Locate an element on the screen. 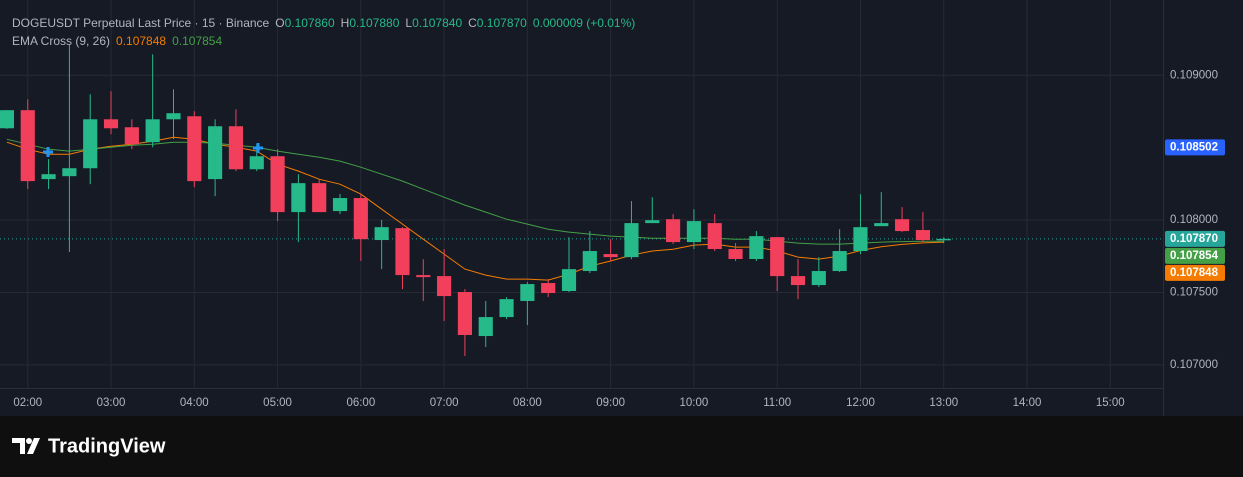 The width and height of the screenshot is (1243, 477). indicator-value: 0.107848 is located at coordinates (141, 41).